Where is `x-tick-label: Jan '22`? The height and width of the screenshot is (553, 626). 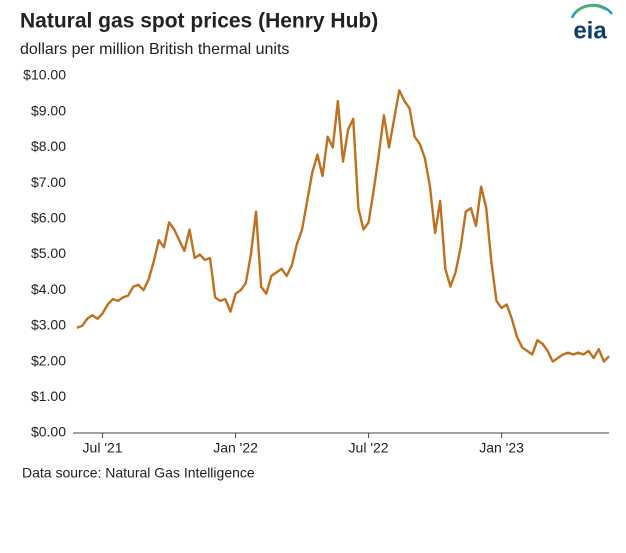
x-tick-label: Jan '22 is located at coordinates (235, 448).